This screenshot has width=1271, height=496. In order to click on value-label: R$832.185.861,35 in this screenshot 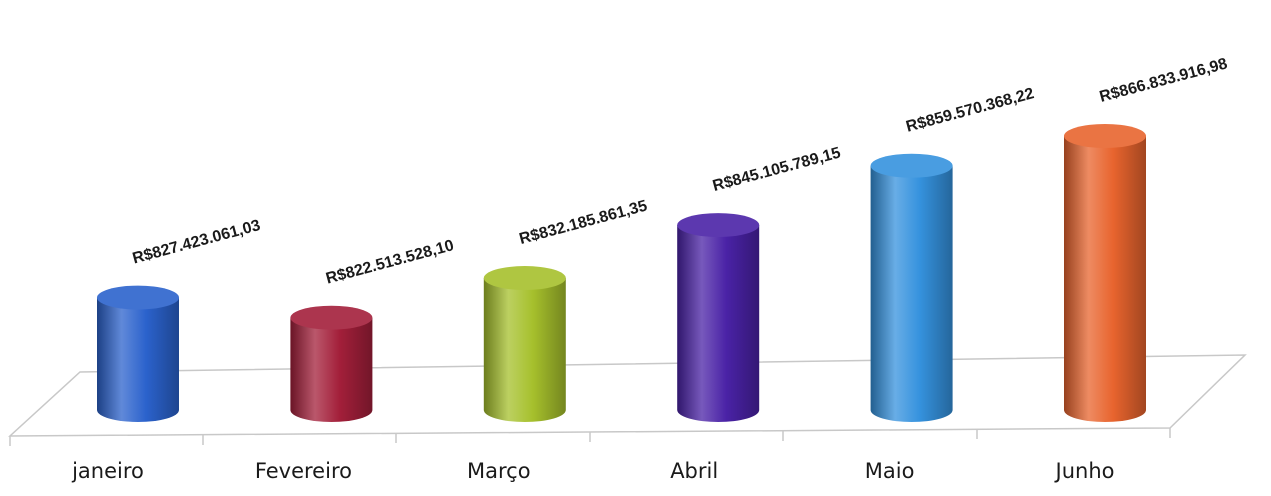, I will do `click(584, 222)`.